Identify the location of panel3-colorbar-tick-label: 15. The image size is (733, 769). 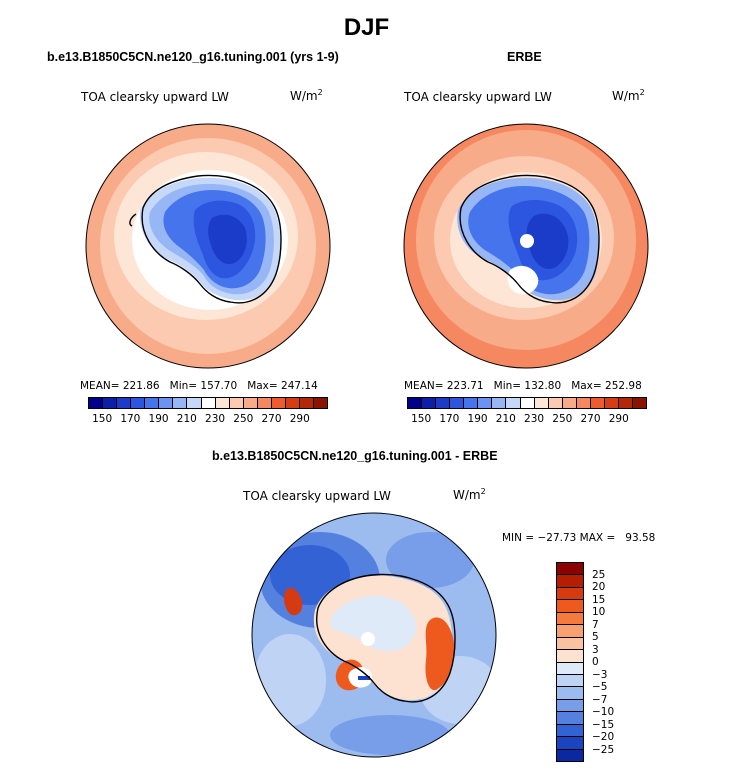
(599, 599).